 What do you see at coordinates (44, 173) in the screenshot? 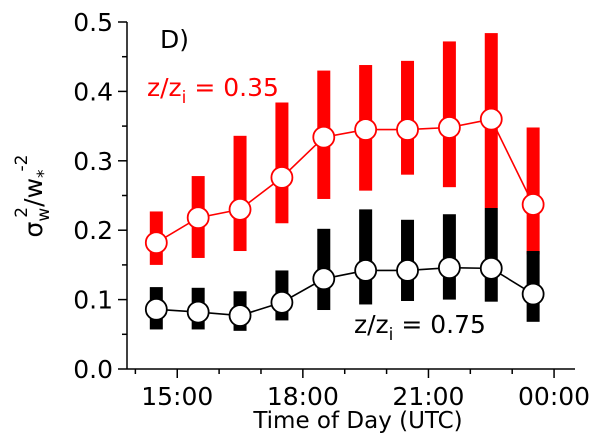
I see `y-axis-title-part: *` at bounding box center [44, 173].